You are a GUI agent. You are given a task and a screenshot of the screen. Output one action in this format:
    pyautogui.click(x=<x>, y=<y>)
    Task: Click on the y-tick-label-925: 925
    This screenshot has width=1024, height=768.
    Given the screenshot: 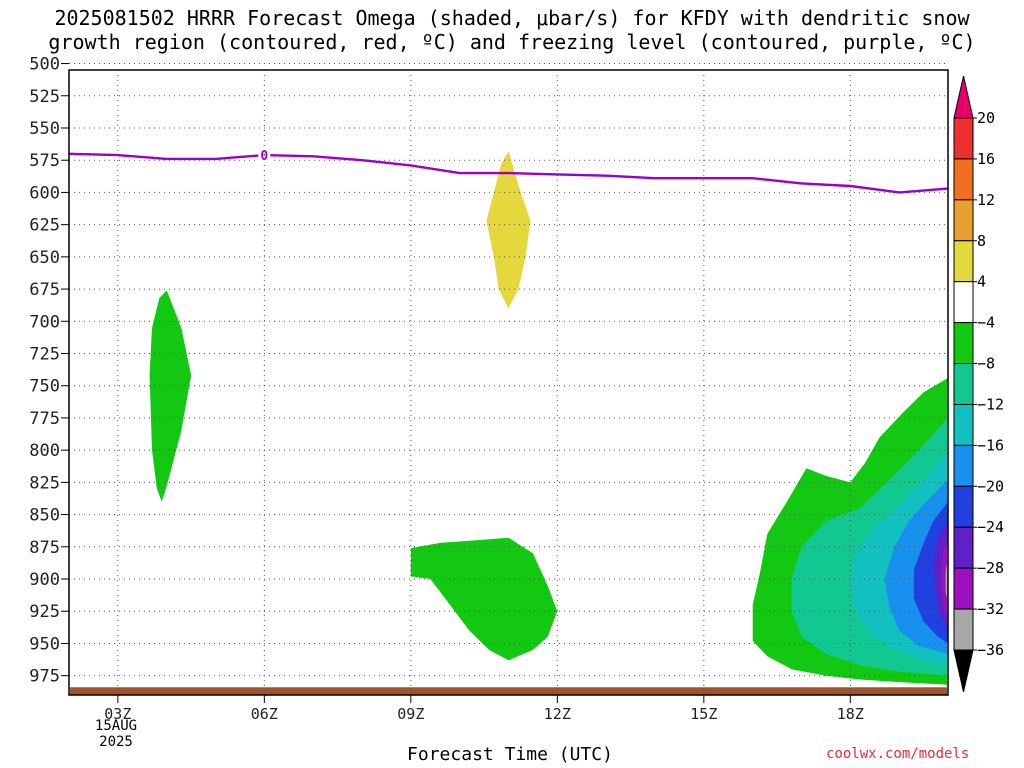 What is the action you would take?
    pyautogui.click(x=44, y=612)
    